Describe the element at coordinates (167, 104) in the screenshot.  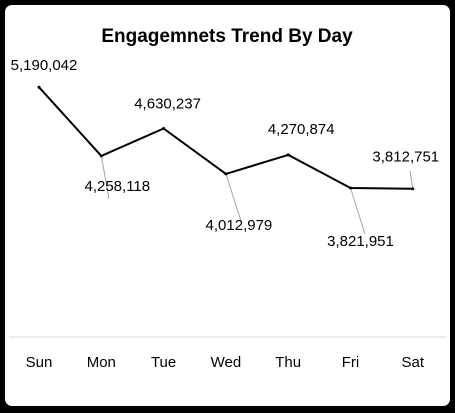
I see `data-label-tue: 4,630,237` at that location.